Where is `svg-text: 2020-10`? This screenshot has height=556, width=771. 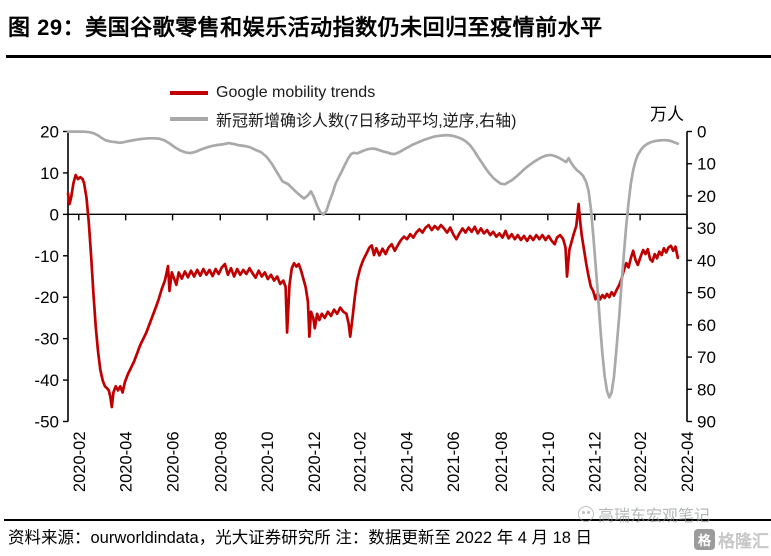 svg-text: 2020-10 is located at coordinates (268, 462).